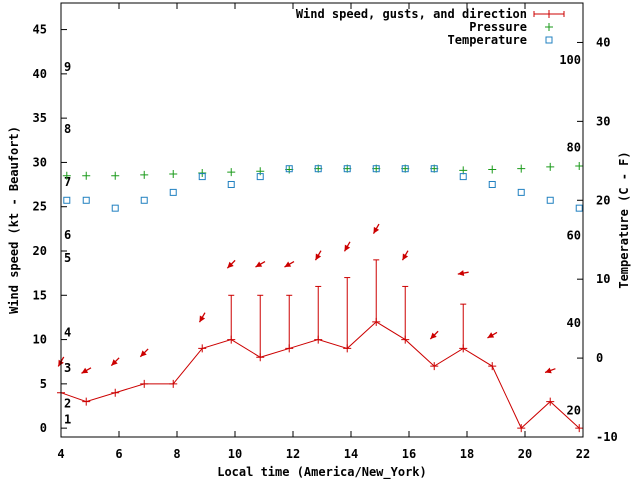 The image size is (640, 480). I want to click on beaufort-label: 2, so click(67, 403).